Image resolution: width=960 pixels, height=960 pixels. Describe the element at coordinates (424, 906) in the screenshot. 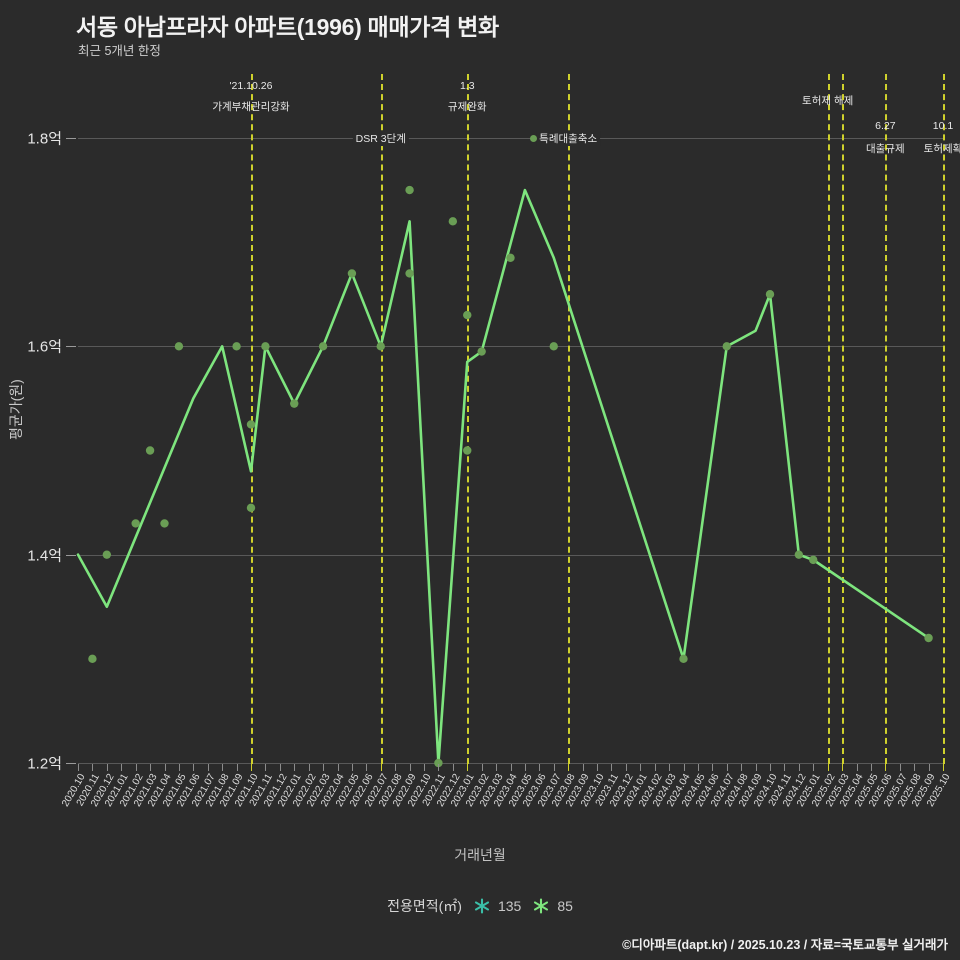

I see `legend-title: 전용면적(㎡)` at that location.